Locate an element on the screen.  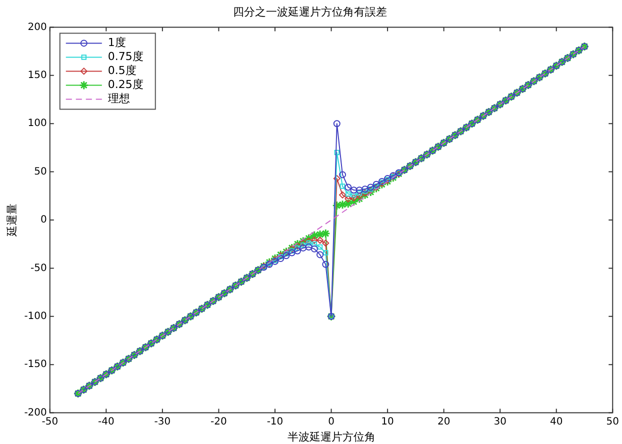
y-tick-label: 50 is located at coordinates (40, 172).